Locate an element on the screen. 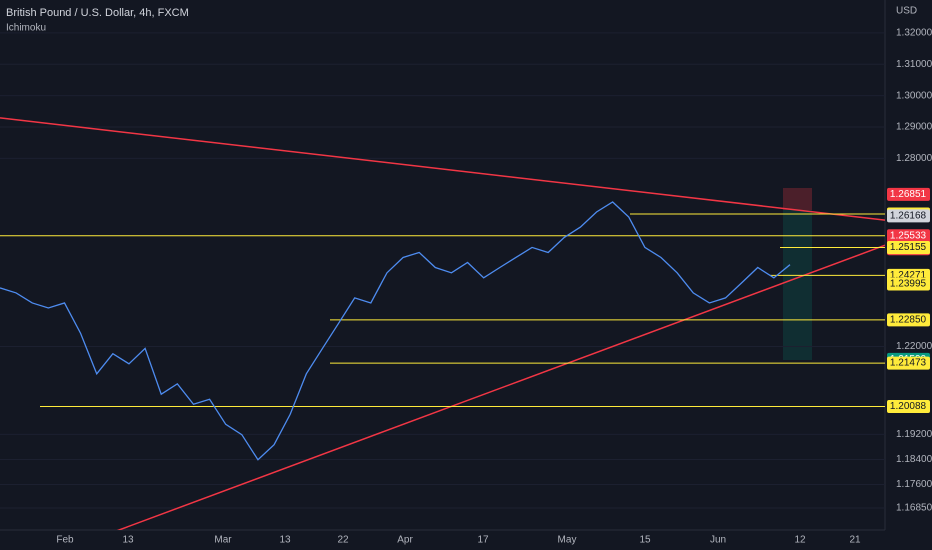 This screenshot has height=550, width=932. y-tick-label: 1.16850 is located at coordinates (914, 508).